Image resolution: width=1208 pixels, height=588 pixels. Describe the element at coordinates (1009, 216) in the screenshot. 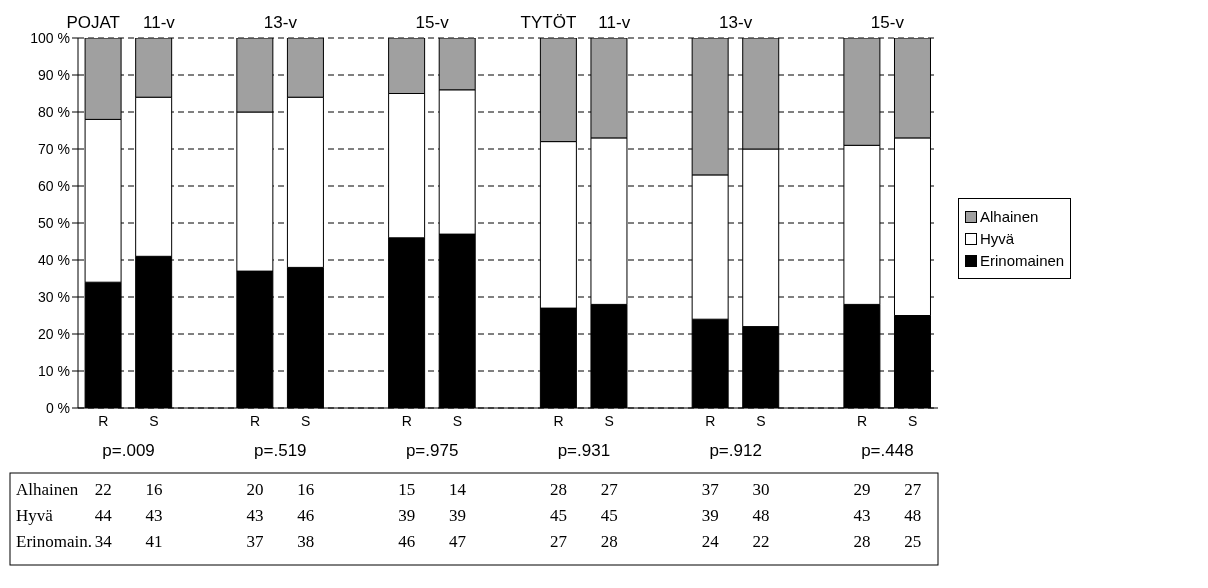

I see `legend-label: Alhainen` at that location.